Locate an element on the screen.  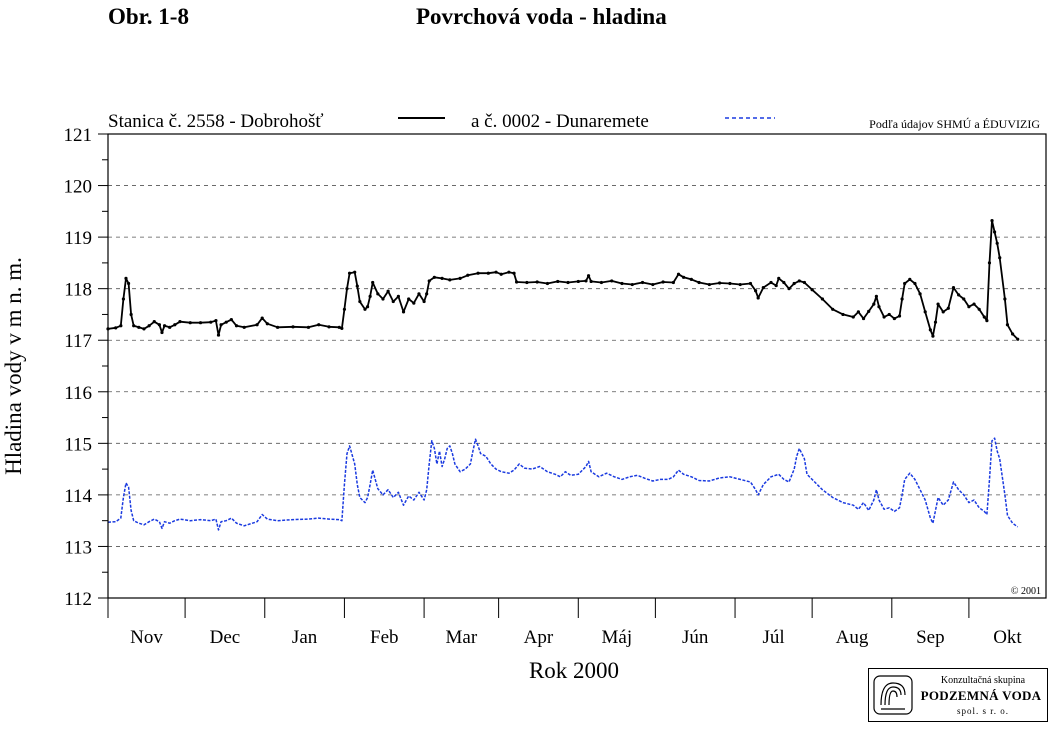
x-tick-label: Máj is located at coordinates (617, 637).